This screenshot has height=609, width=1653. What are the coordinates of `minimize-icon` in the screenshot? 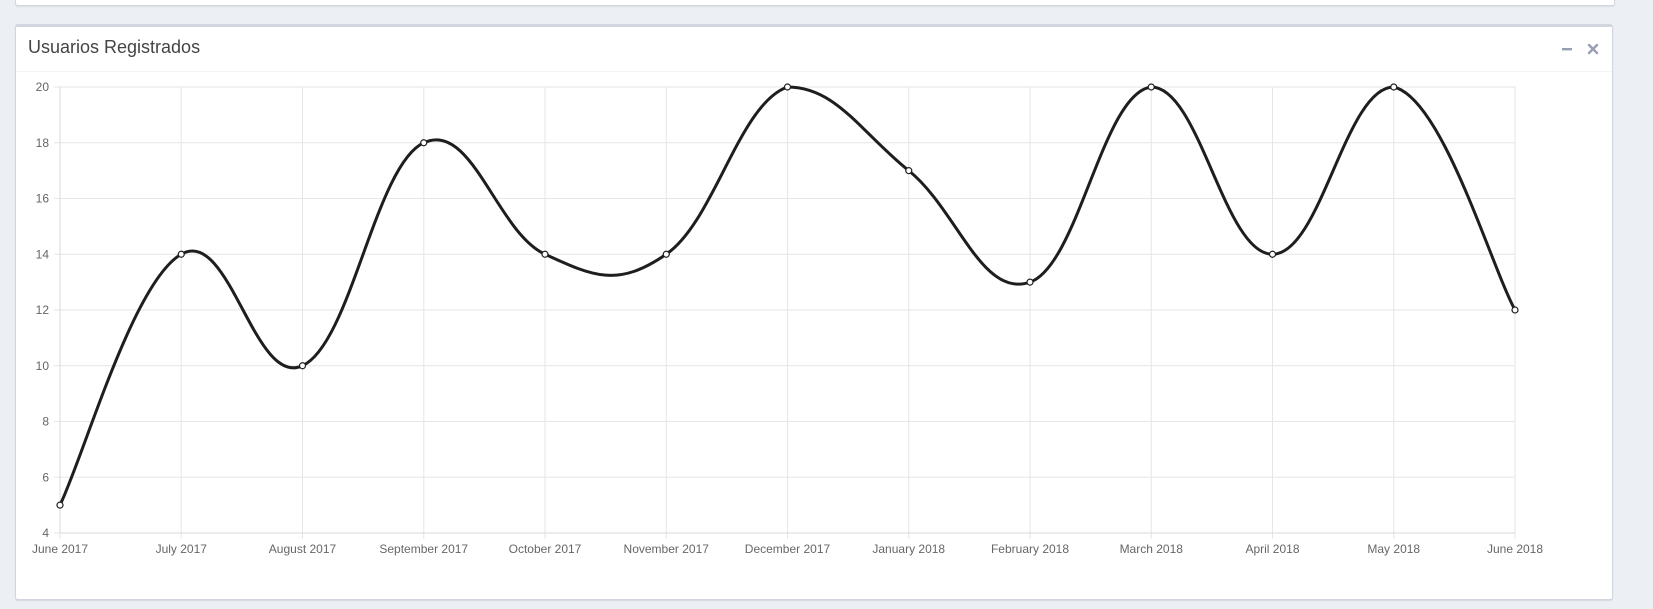 It's located at (1567, 49).